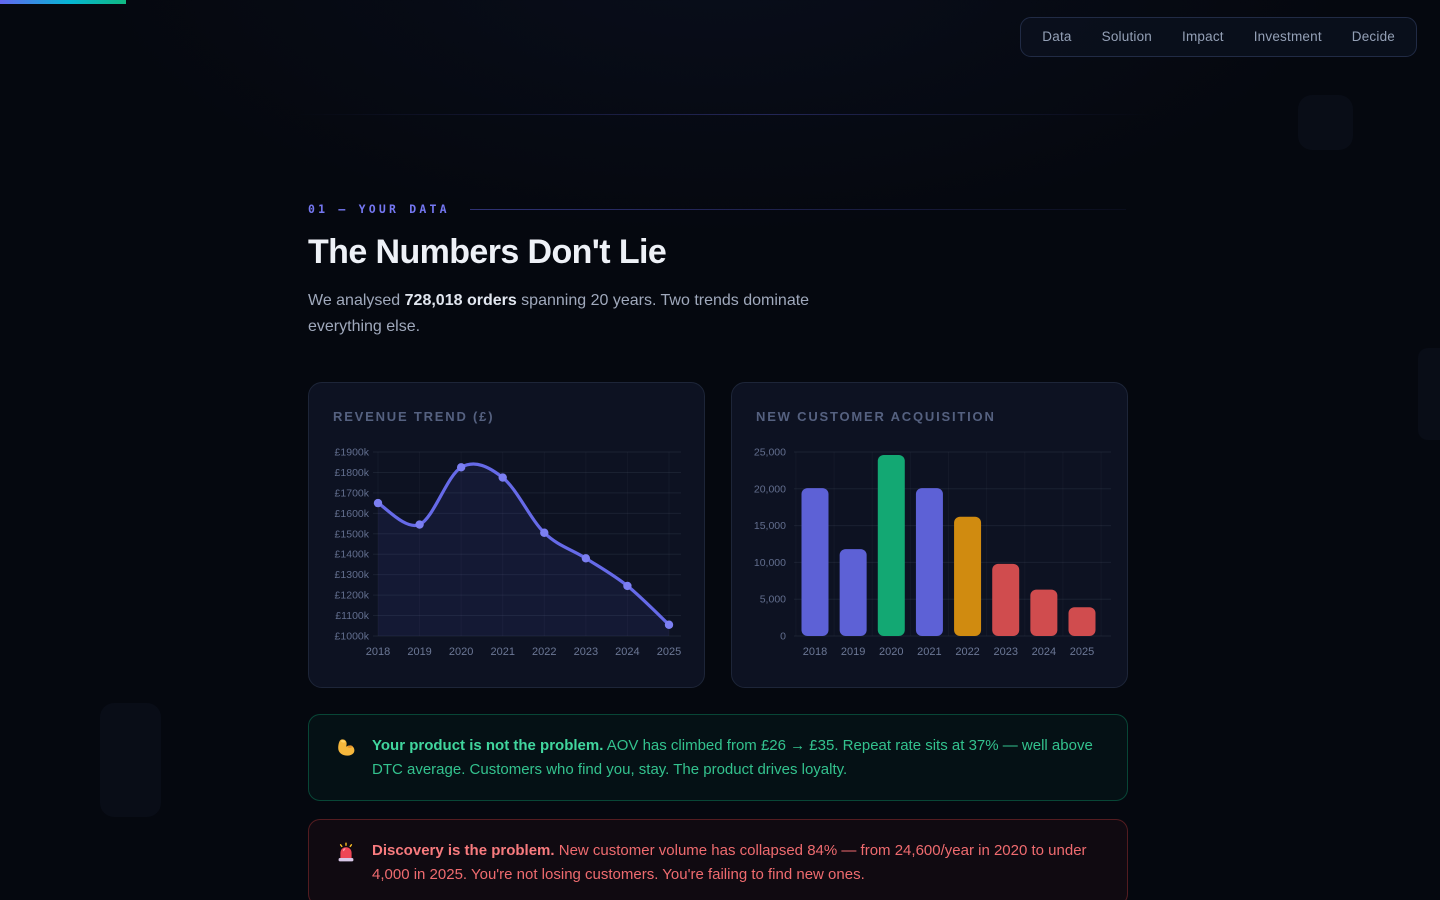  I want to click on intro-orders-count: 728,018 orders, so click(460, 300).